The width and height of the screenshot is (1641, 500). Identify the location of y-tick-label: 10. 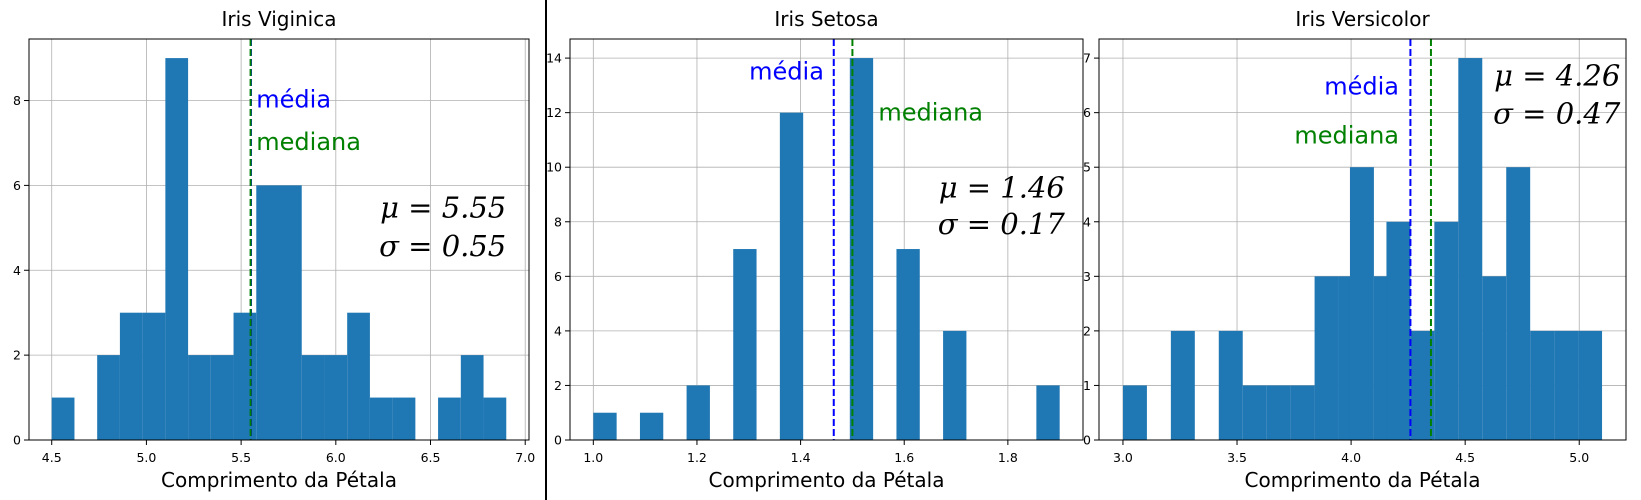
(554, 167).